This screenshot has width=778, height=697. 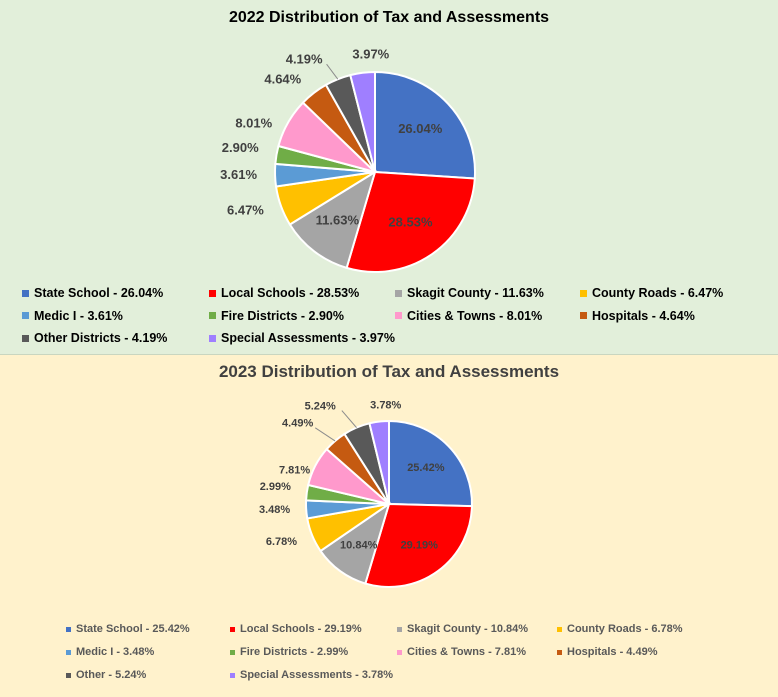 I want to click on legend-item-hospitals: Hospitals - 4.49%, so click(x=607, y=652).